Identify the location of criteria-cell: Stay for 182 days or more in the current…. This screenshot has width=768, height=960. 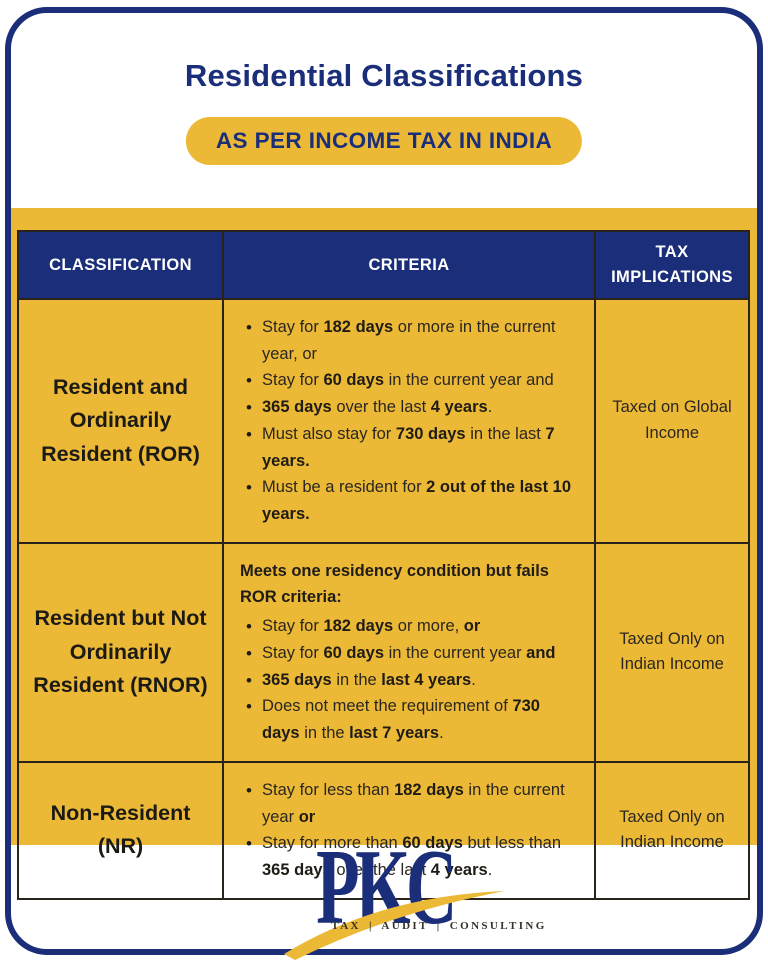
(409, 421).